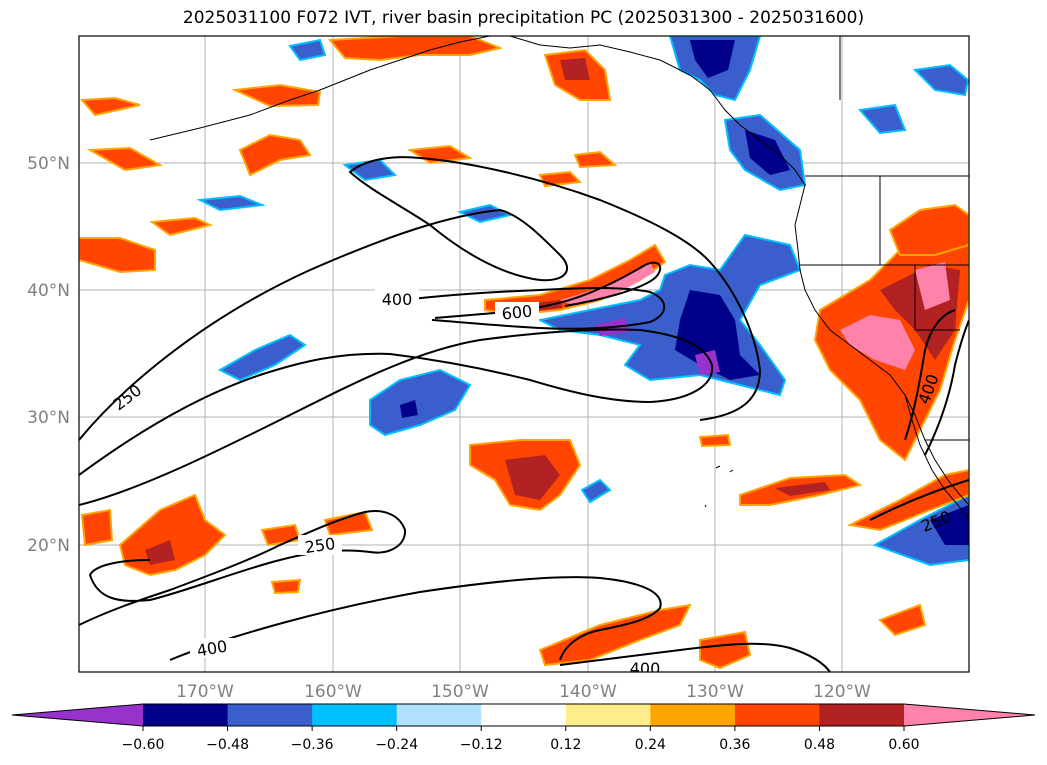  Describe the element at coordinates (48, 291) in the screenshot. I see `lat-label-40n: 40°N` at that location.